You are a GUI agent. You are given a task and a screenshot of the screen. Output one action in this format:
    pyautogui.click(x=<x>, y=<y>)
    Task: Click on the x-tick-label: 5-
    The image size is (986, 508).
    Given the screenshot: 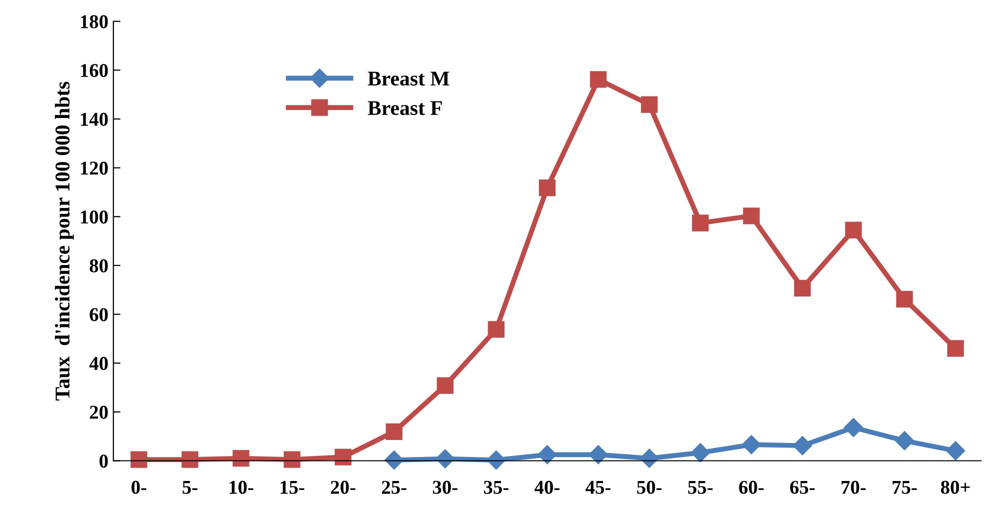 What is the action you would take?
    pyautogui.click(x=190, y=487)
    